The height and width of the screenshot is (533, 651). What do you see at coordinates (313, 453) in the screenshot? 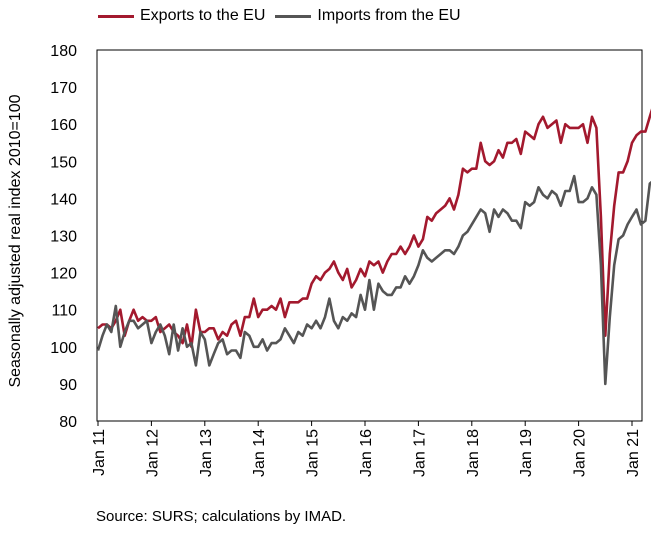
I see `x-tick-label: Jan 15` at bounding box center [313, 453].